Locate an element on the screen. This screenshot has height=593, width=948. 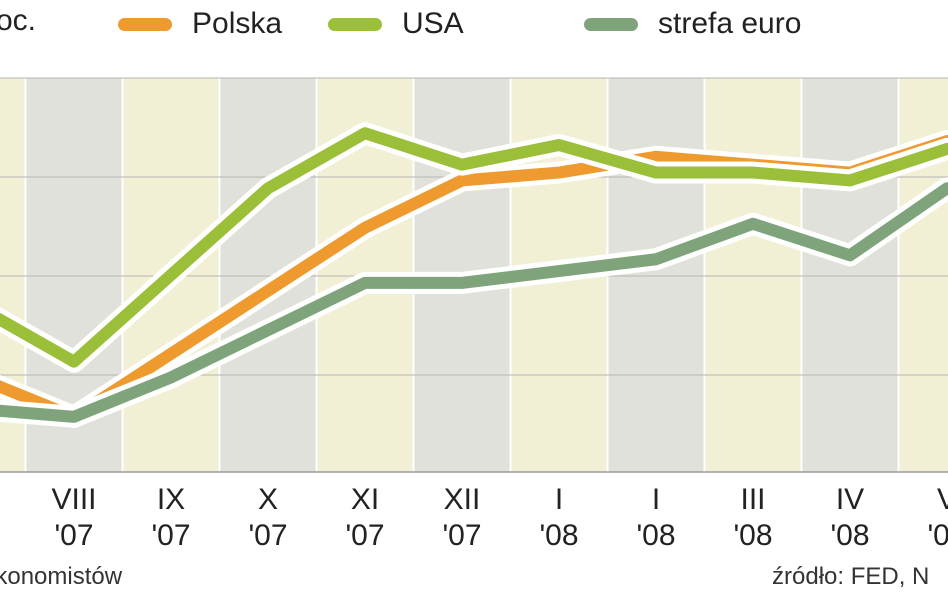
legend-label-strefa-euro: strefa euro is located at coordinates (730, 23).